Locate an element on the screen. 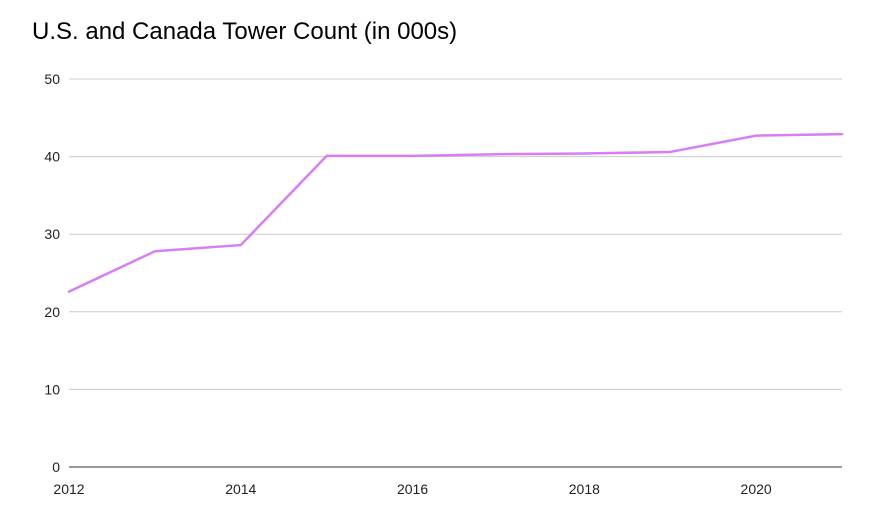 Image resolution: width=887 pixels, height=523 pixels. chart-title: U.S. and Canada Tower Count (in 000s) is located at coordinates (245, 31).